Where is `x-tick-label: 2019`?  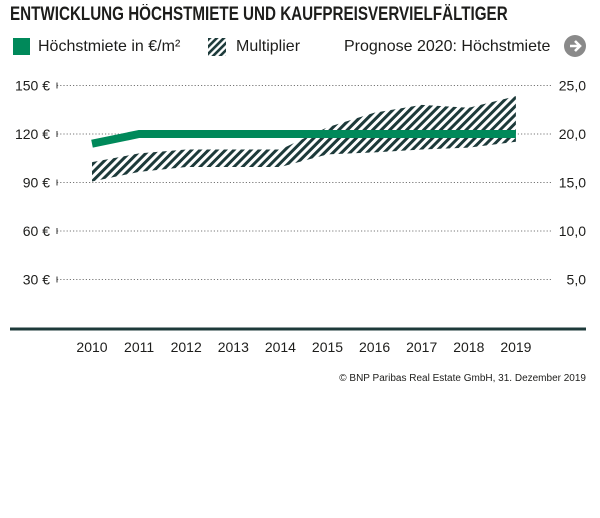 x-tick-label: 2019 is located at coordinates (515, 347).